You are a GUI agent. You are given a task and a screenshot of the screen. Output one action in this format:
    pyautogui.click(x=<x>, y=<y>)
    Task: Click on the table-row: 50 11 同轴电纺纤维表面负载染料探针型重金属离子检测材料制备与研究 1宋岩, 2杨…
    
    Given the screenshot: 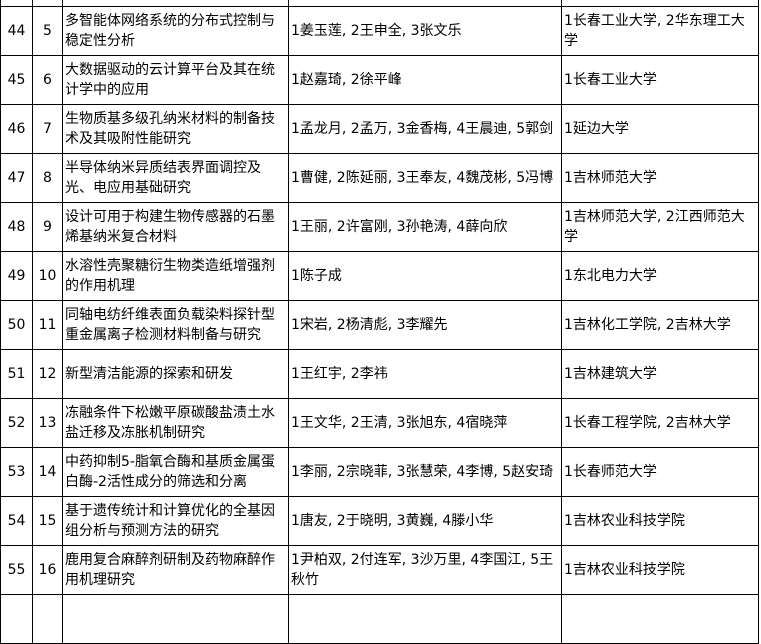 What is the action you would take?
    pyautogui.click(x=379, y=325)
    